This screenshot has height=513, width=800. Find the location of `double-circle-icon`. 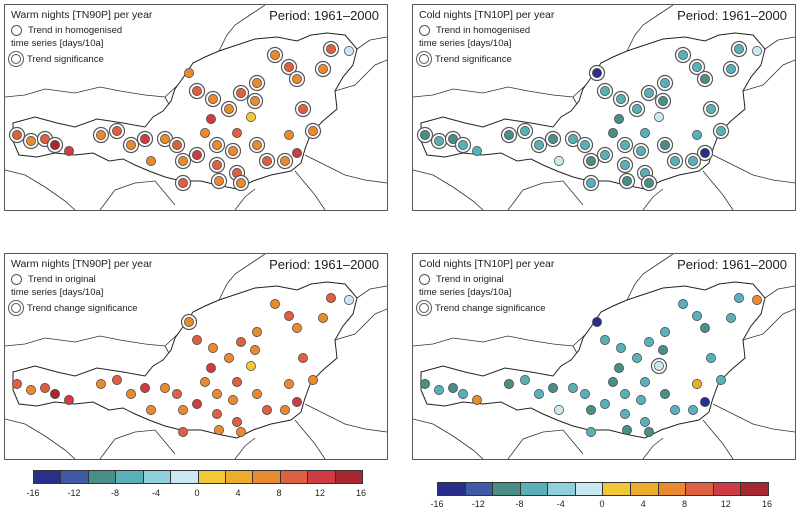

double-circle-icon is located at coordinates (16, 308).